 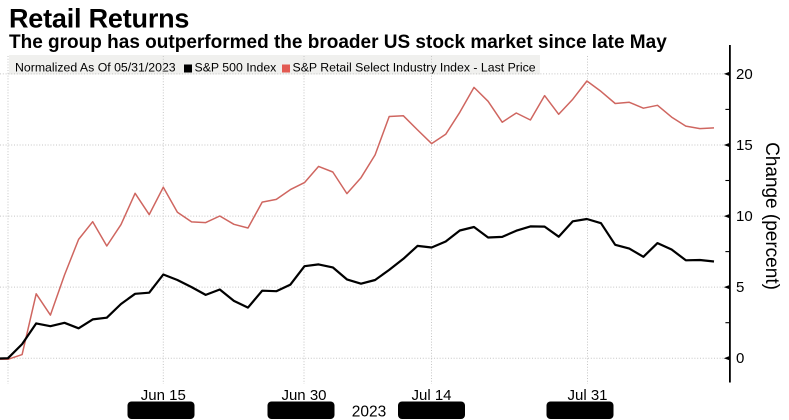 I want to click on svg-text: Retail Returns, so click(x=99, y=19).